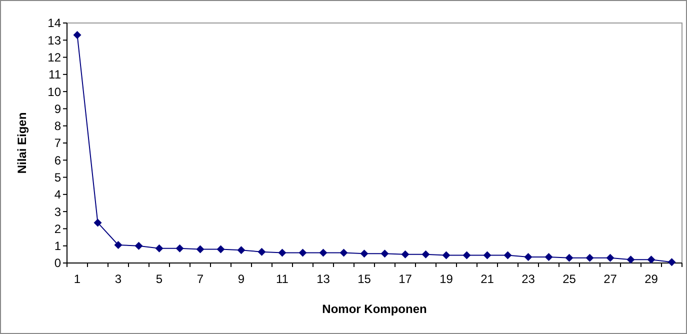 This screenshot has width=687, height=334. Describe the element at coordinates (58, 211) in the screenshot. I see `y-tick-label: 3` at that location.